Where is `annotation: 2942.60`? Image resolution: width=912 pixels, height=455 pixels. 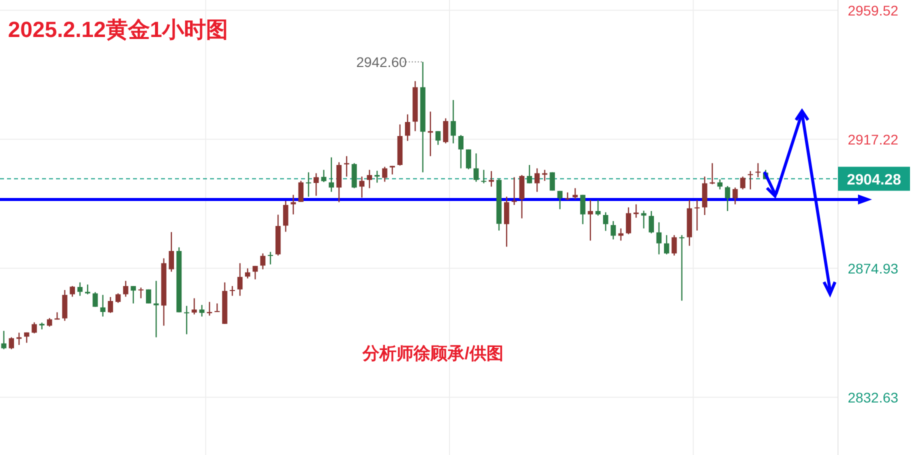
annotation: 2942.60 is located at coordinates (382, 62).